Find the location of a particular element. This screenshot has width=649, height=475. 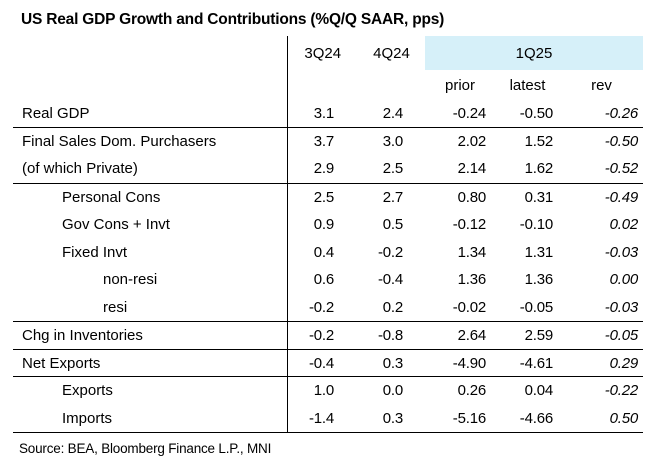

cell-4q24: 0.2 is located at coordinates (391, 307).